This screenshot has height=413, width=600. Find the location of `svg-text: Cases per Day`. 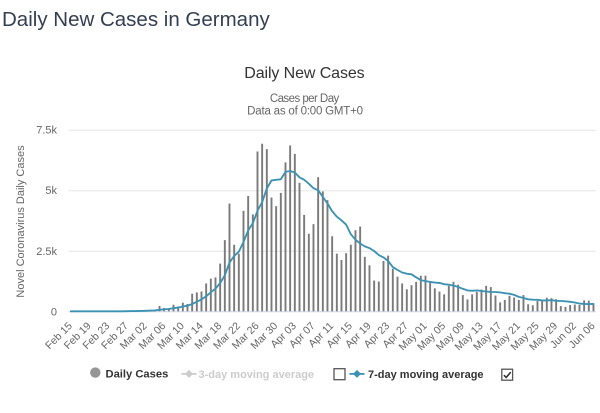

svg-text: Cases per Day is located at coordinates (305, 99).